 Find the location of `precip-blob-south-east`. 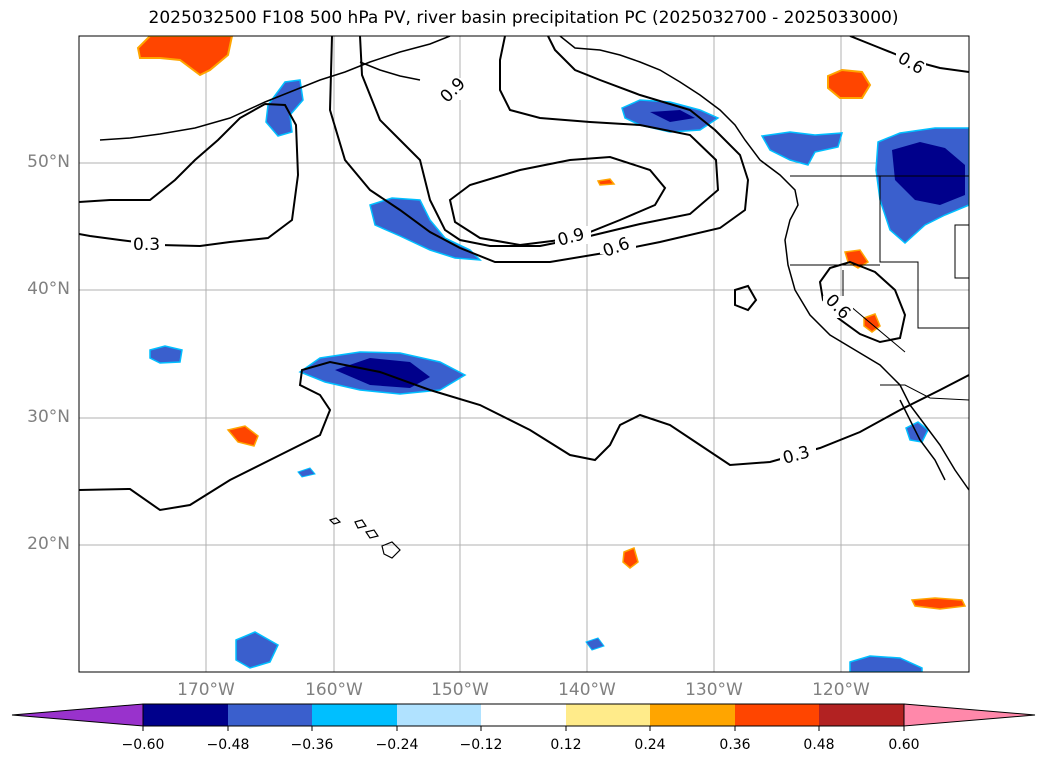

precip-blob-south-east is located at coordinates (886, 663).